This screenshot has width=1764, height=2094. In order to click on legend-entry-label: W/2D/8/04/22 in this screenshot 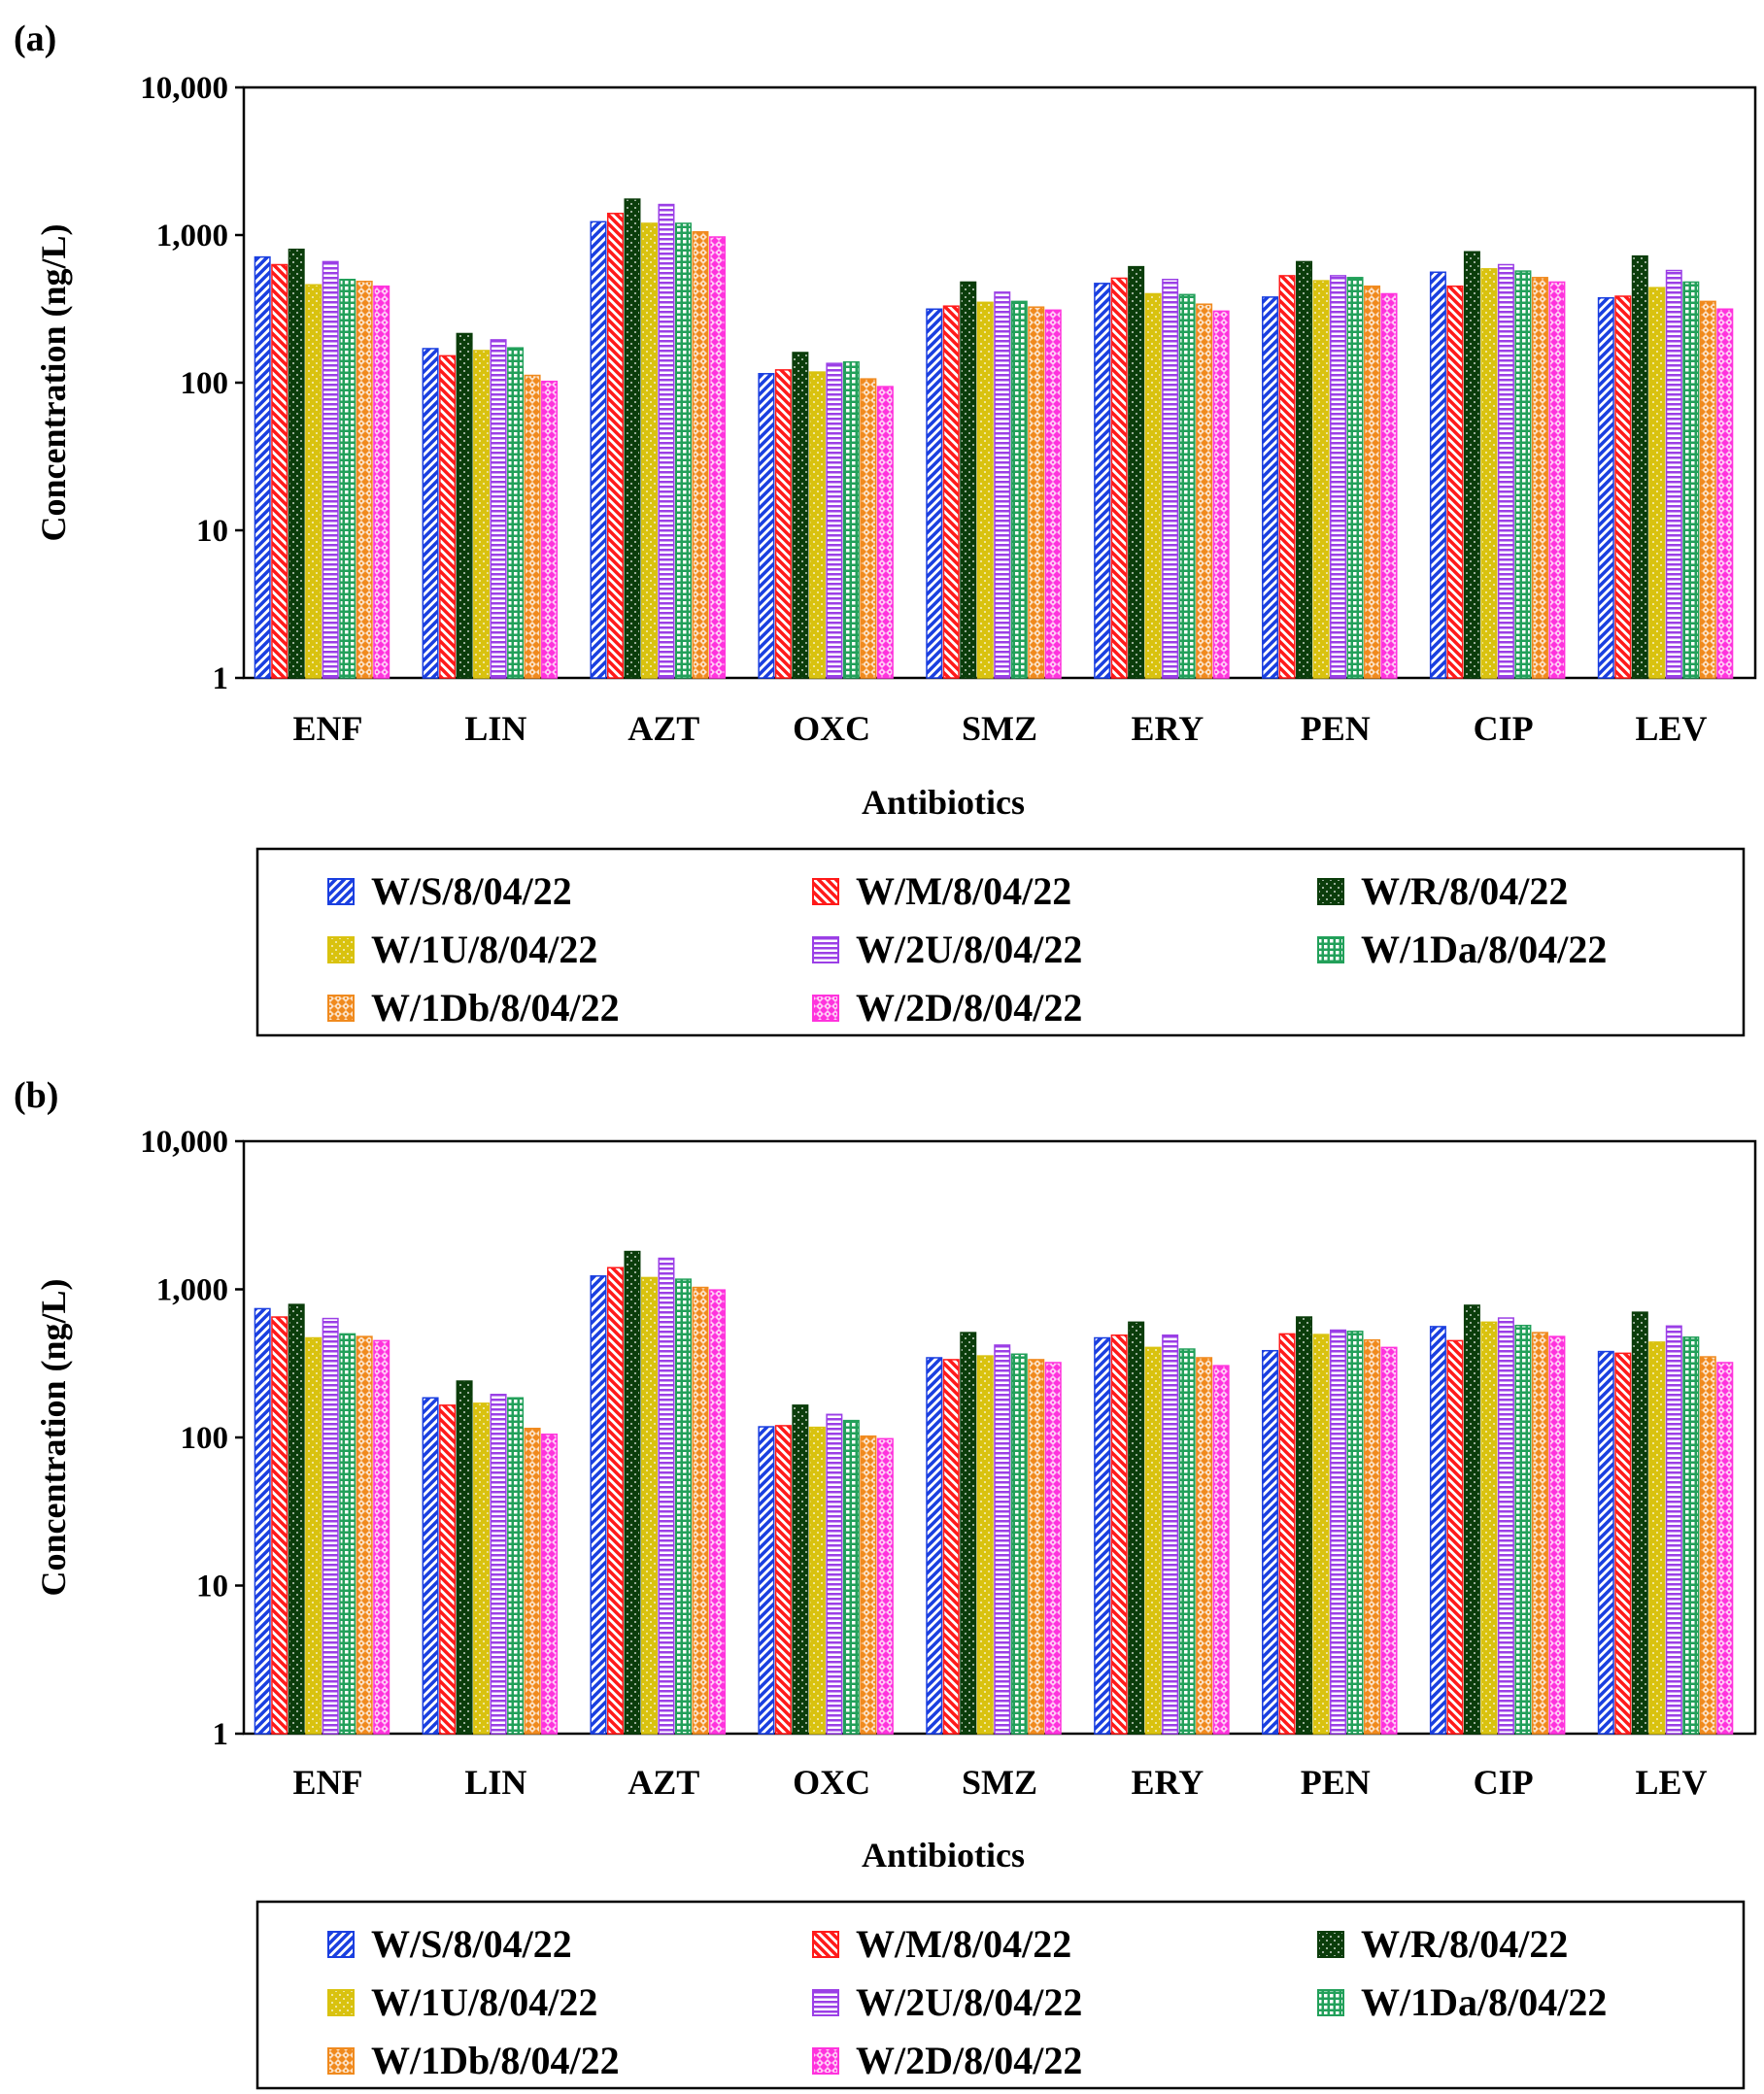, I will do `click(969, 1008)`.